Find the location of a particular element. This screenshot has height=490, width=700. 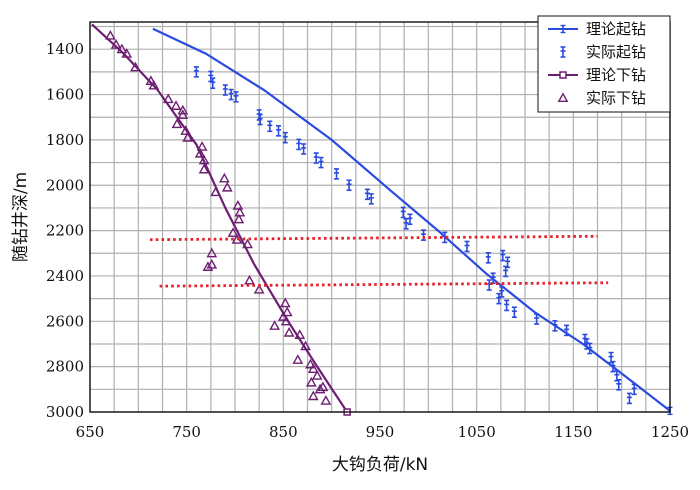

y-tick-label: 2200 is located at coordinates (65, 231).